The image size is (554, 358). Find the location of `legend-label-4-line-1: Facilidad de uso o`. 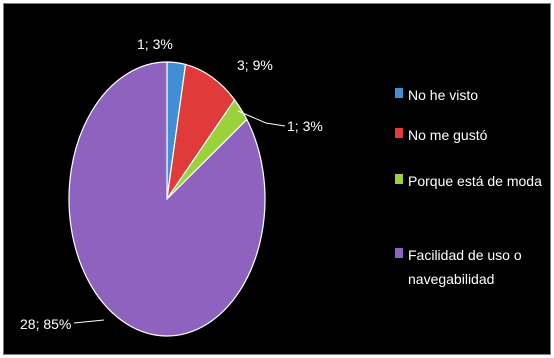

legend-label-4-line-1: Facilidad de uso o is located at coordinates (465, 255).